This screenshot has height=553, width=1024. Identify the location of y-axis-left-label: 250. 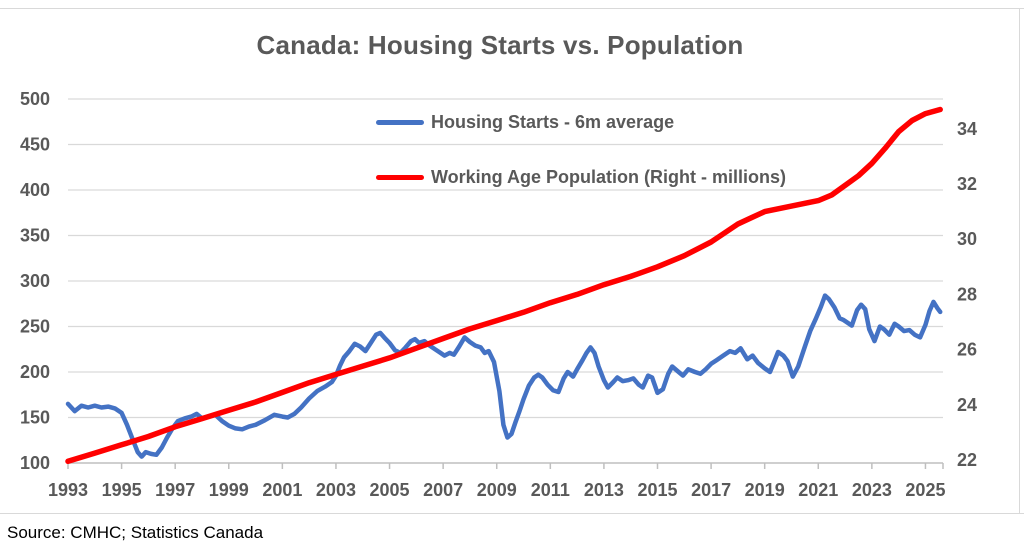
(35, 327).